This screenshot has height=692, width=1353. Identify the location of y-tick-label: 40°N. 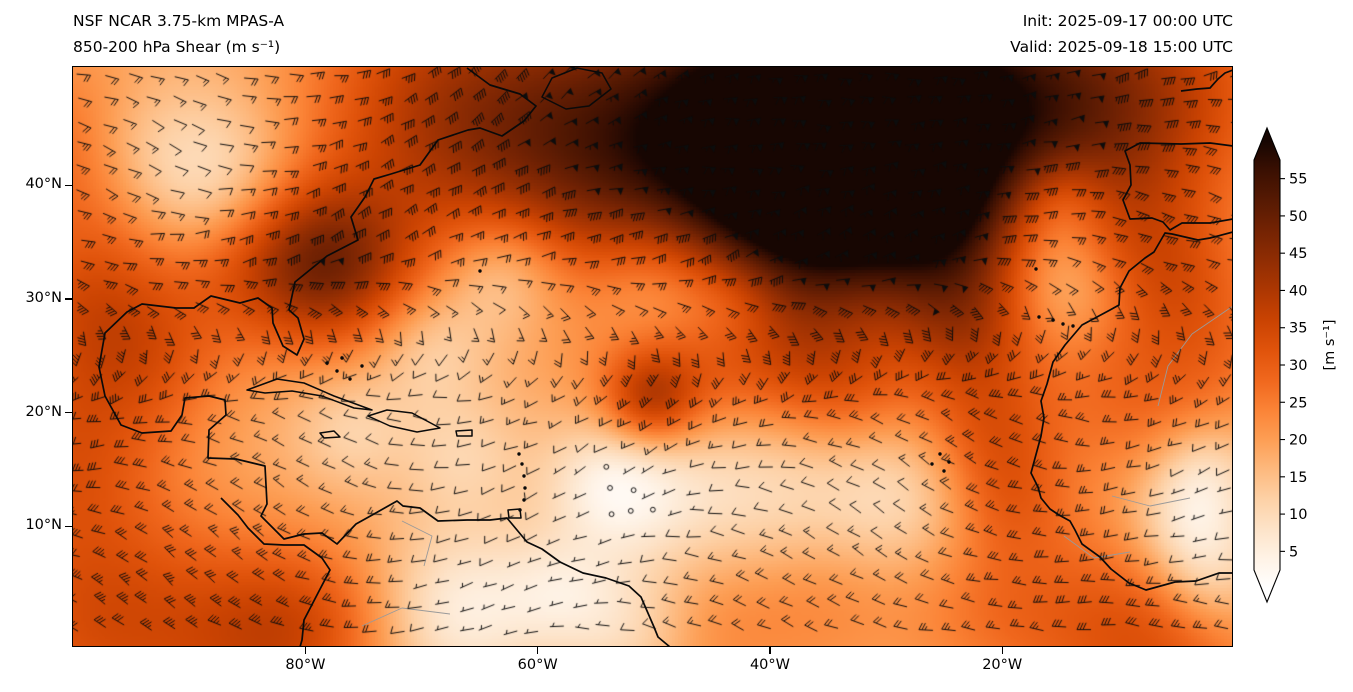
(43, 184).